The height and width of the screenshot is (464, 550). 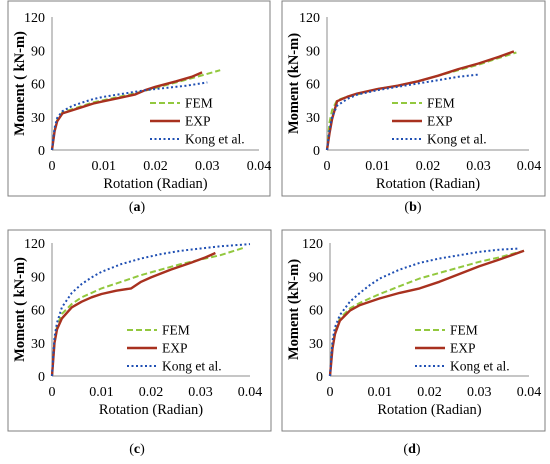 I want to click on panel-caption-letter: c, so click(x=137, y=449).